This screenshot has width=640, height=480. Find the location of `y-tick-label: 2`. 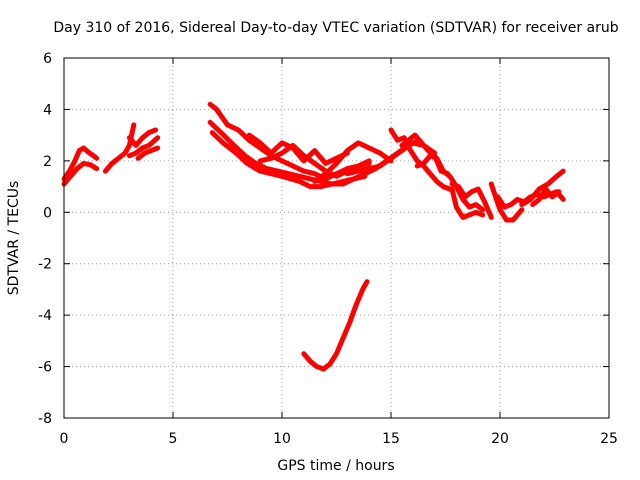

y-tick-label: 2 is located at coordinates (47, 162).